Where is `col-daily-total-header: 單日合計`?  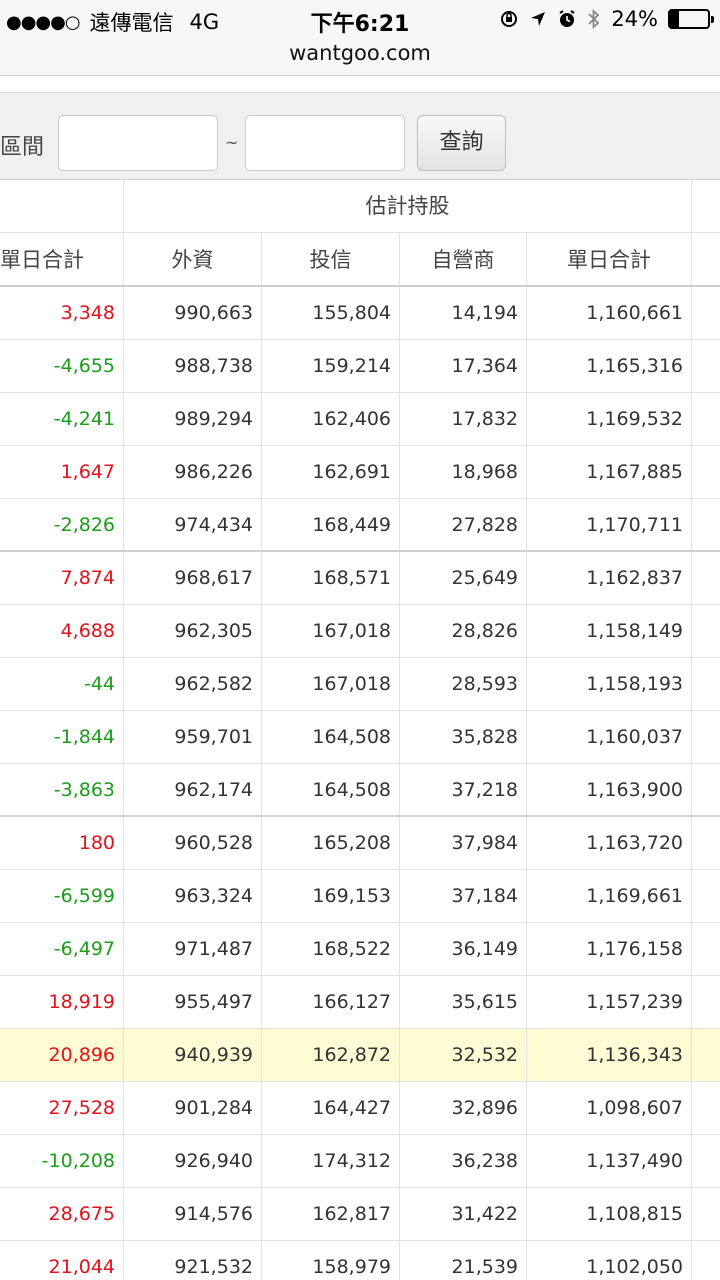
col-daily-total-header: 單日合計 is located at coordinates (42, 260).